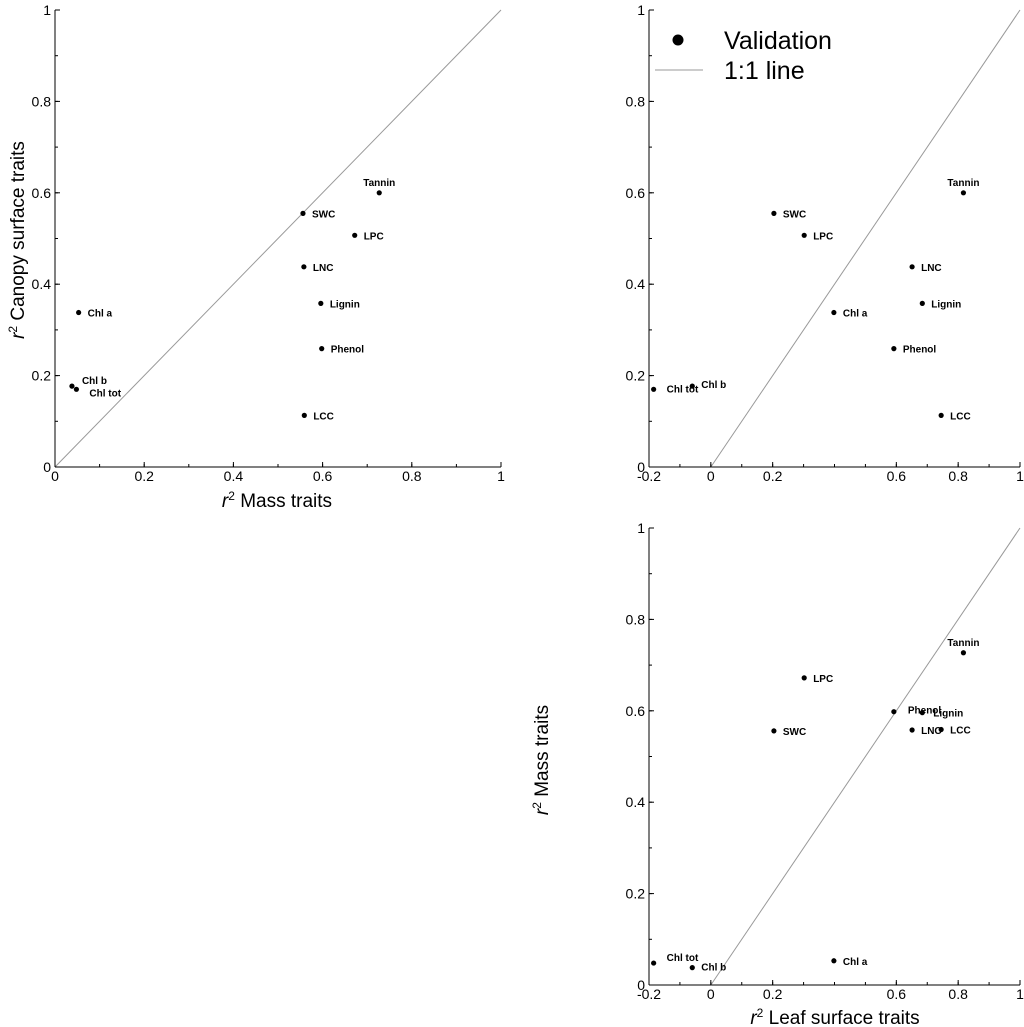 The height and width of the screenshot is (1027, 1024). Describe the element at coordinates (743, 56) in the screenshot. I see `legend: Validation 1:1 line` at that location.